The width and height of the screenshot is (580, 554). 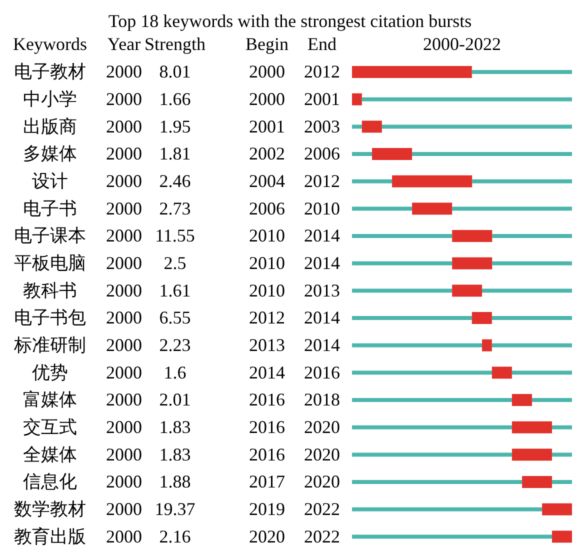 What do you see at coordinates (290, 21) in the screenshot?
I see `chart-title: Top 18 keywords with the strongest citation bursts` at bounding box center [290, 21].